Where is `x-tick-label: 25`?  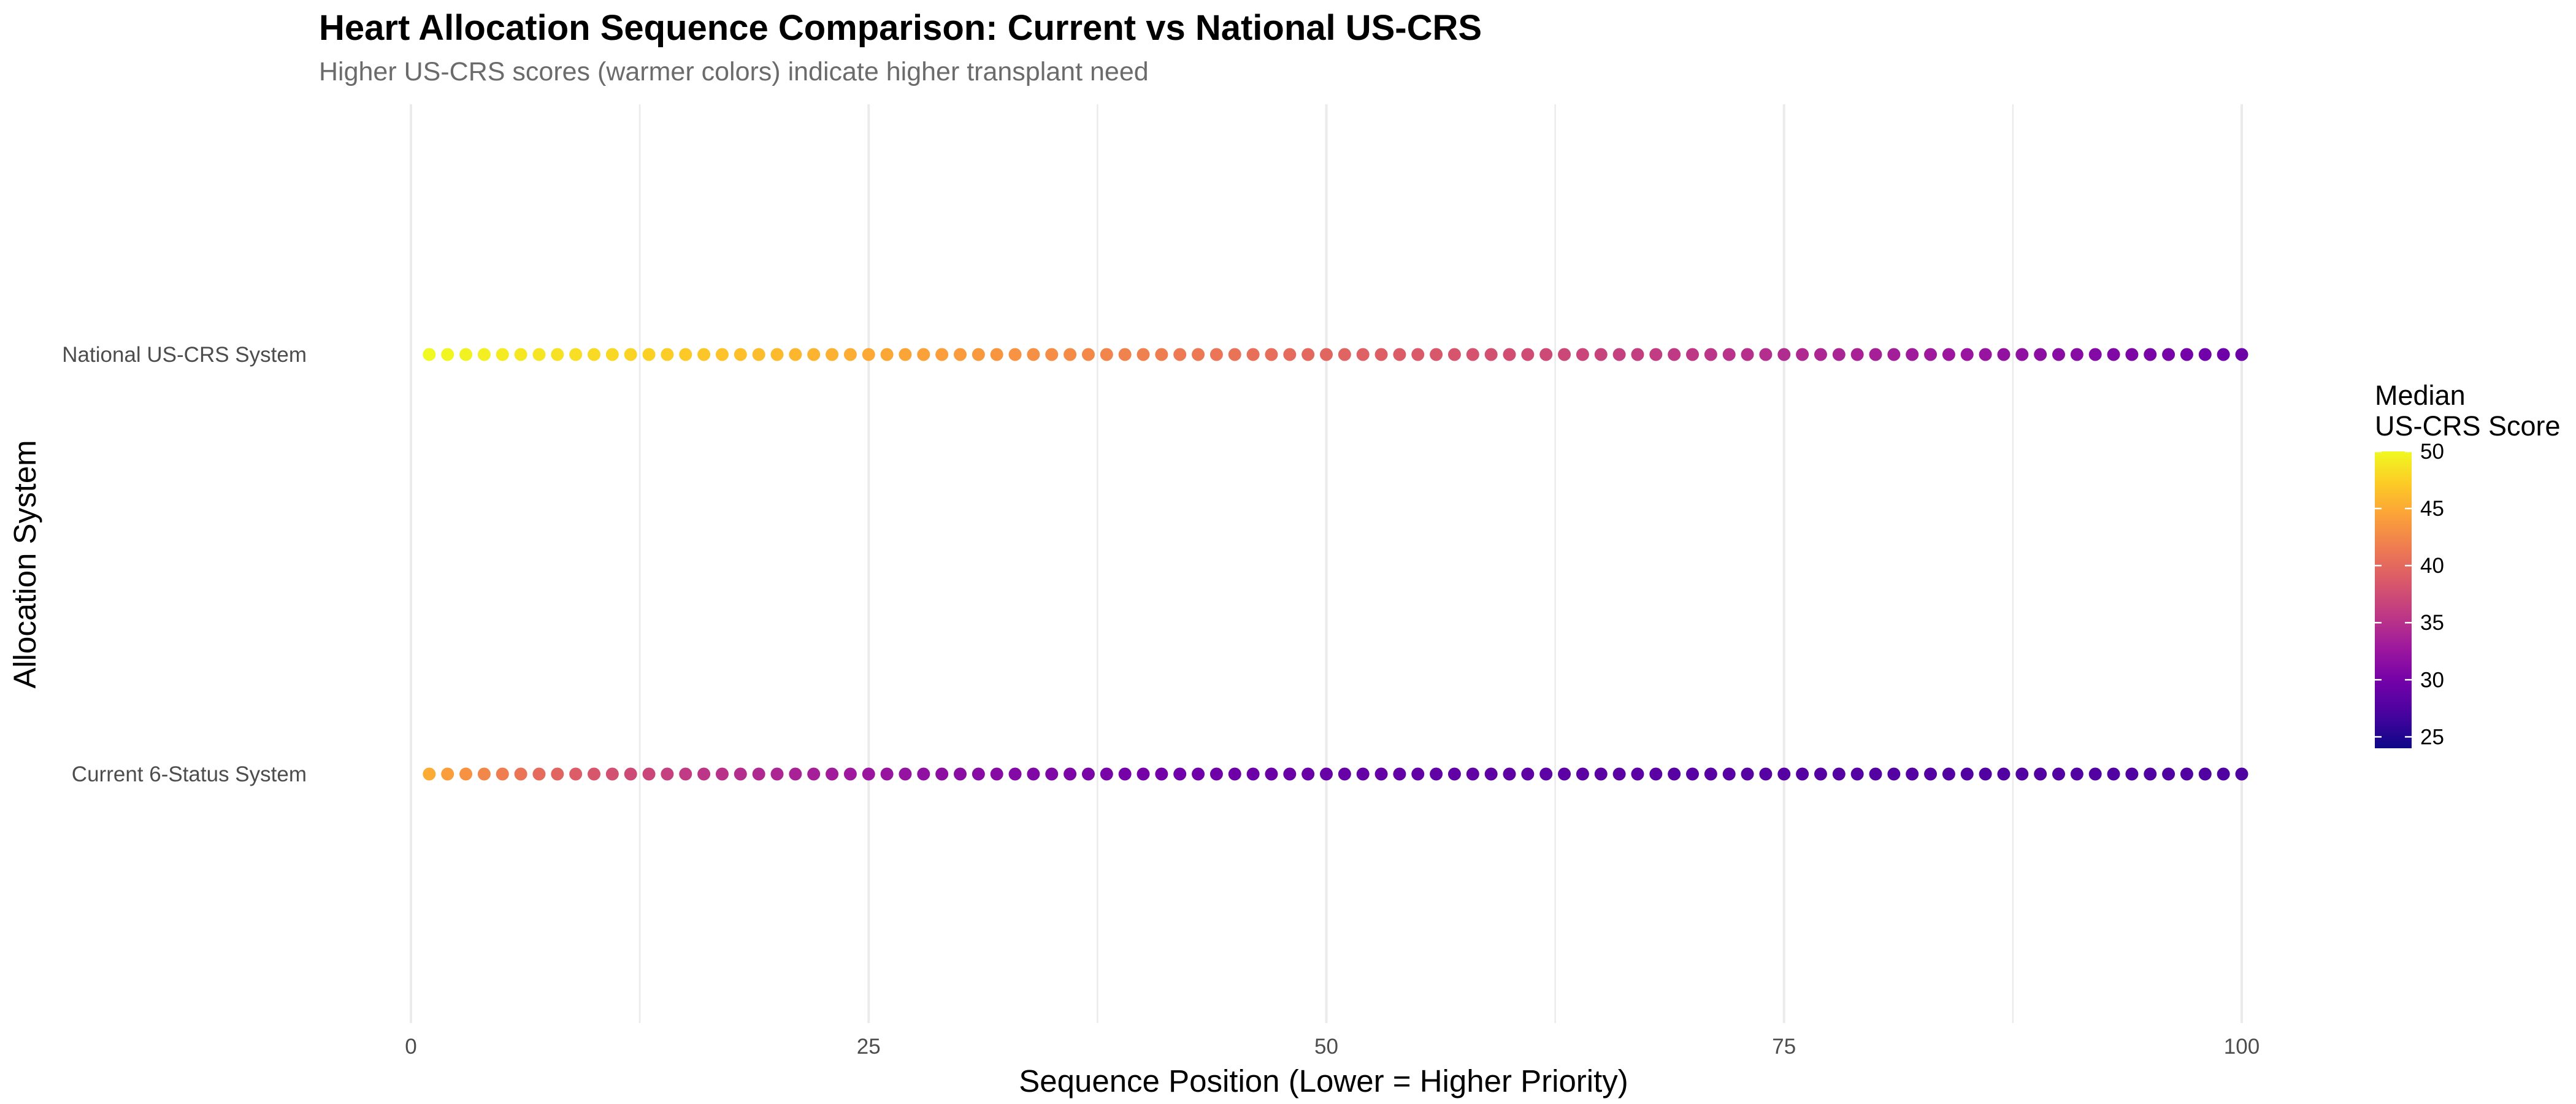
x-tick-label: 25 is located at coordinates (869, 1047).